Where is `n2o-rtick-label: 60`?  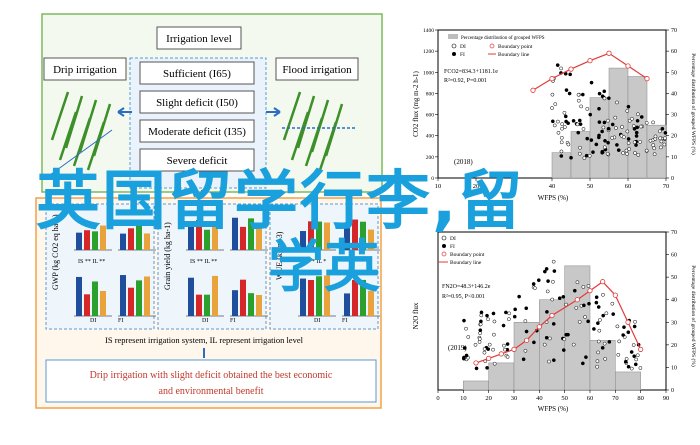 n2o-rtick-label: 60 is located at coordinates (674, 256).